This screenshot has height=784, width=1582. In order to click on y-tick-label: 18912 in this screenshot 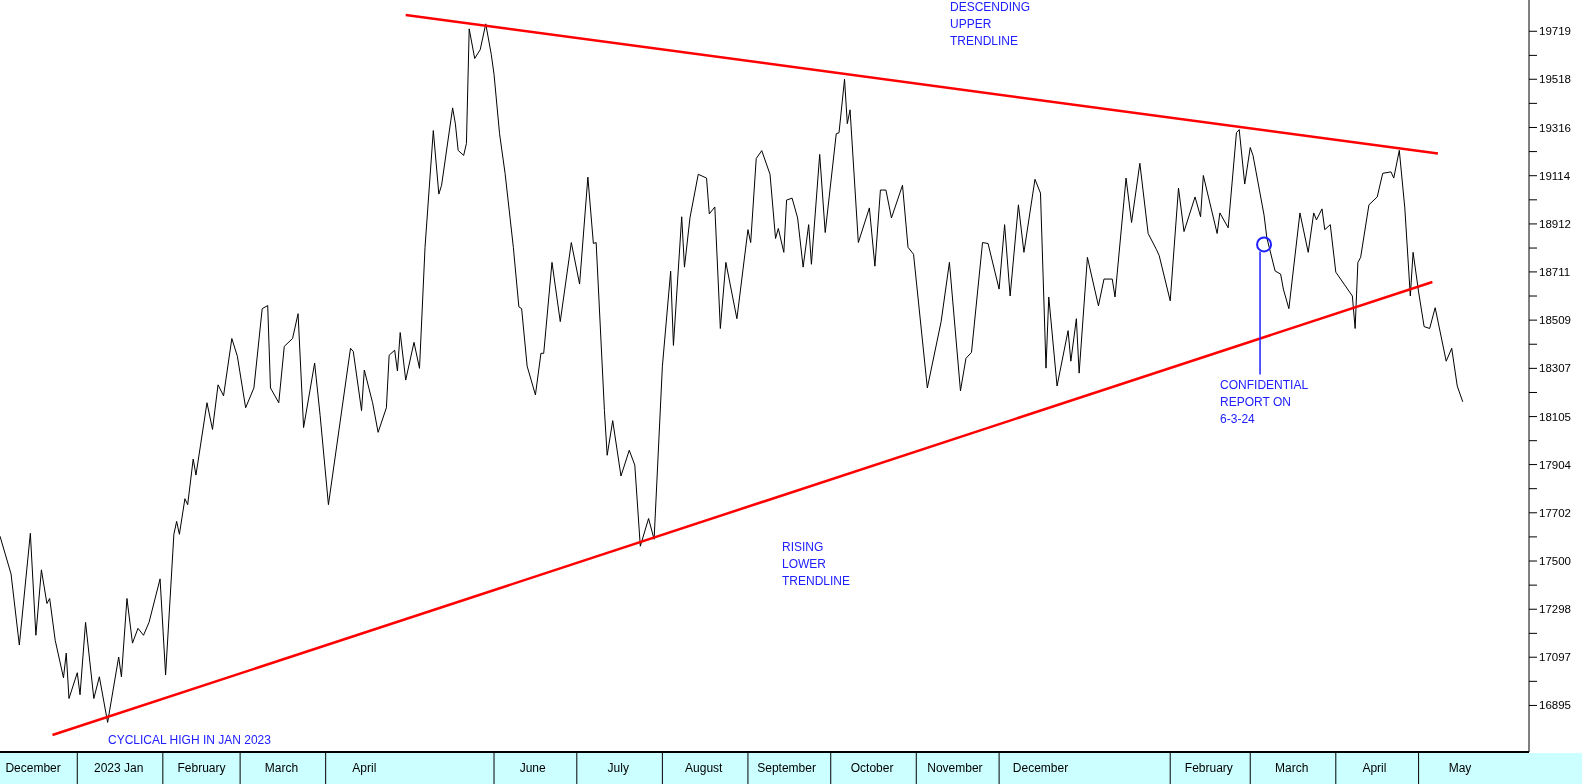, I will do `click(1555, 223)`.